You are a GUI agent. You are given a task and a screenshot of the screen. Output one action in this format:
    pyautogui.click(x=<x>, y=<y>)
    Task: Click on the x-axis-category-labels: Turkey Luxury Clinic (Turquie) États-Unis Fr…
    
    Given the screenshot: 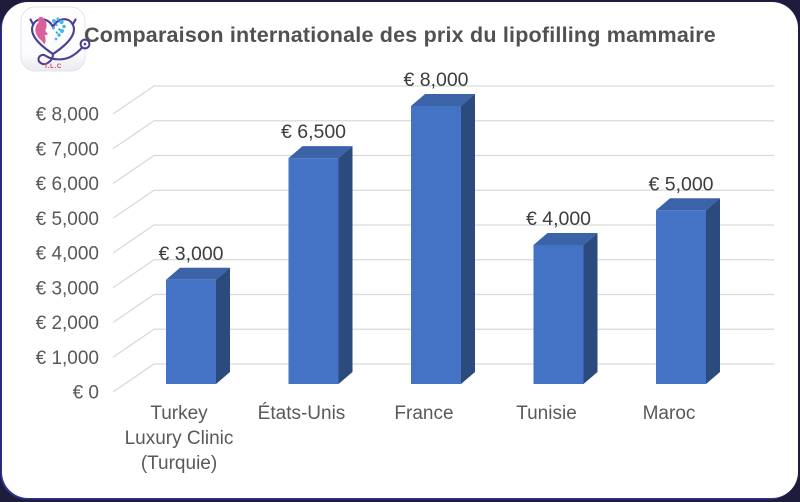 What is the action you would take?
    pyautogui.click(x=410, y=438)
    